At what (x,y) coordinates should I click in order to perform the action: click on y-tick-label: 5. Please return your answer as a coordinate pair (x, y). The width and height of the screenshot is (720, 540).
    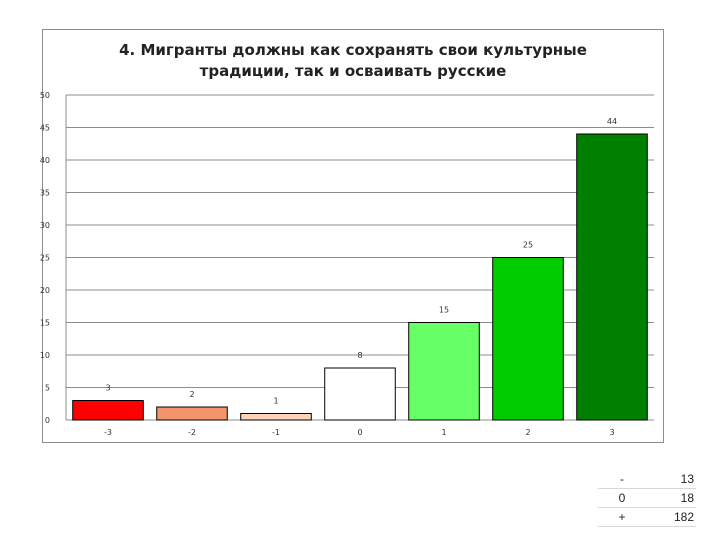
    Looking at the image, I should click on (47, 388).